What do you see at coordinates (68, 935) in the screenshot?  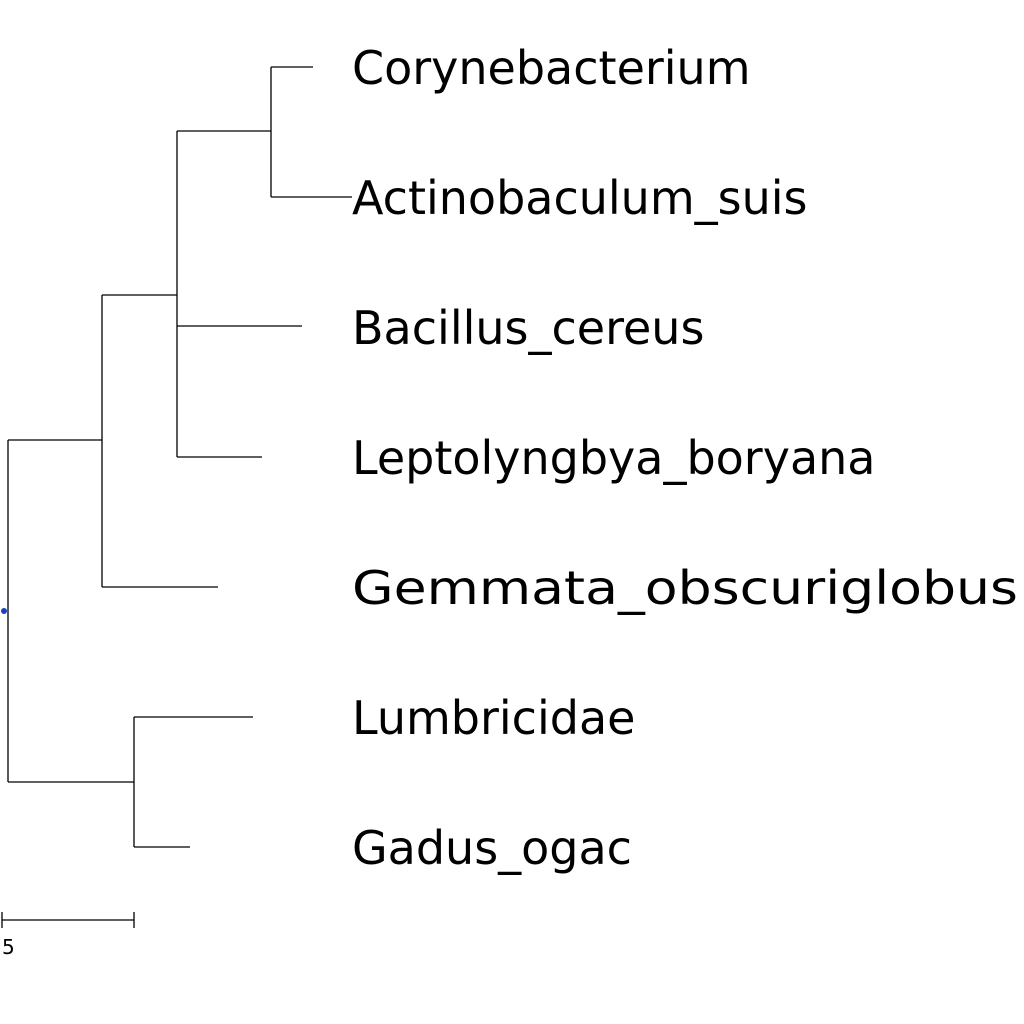 I see `scale-bar: 5` at bounding box center [68, 935].